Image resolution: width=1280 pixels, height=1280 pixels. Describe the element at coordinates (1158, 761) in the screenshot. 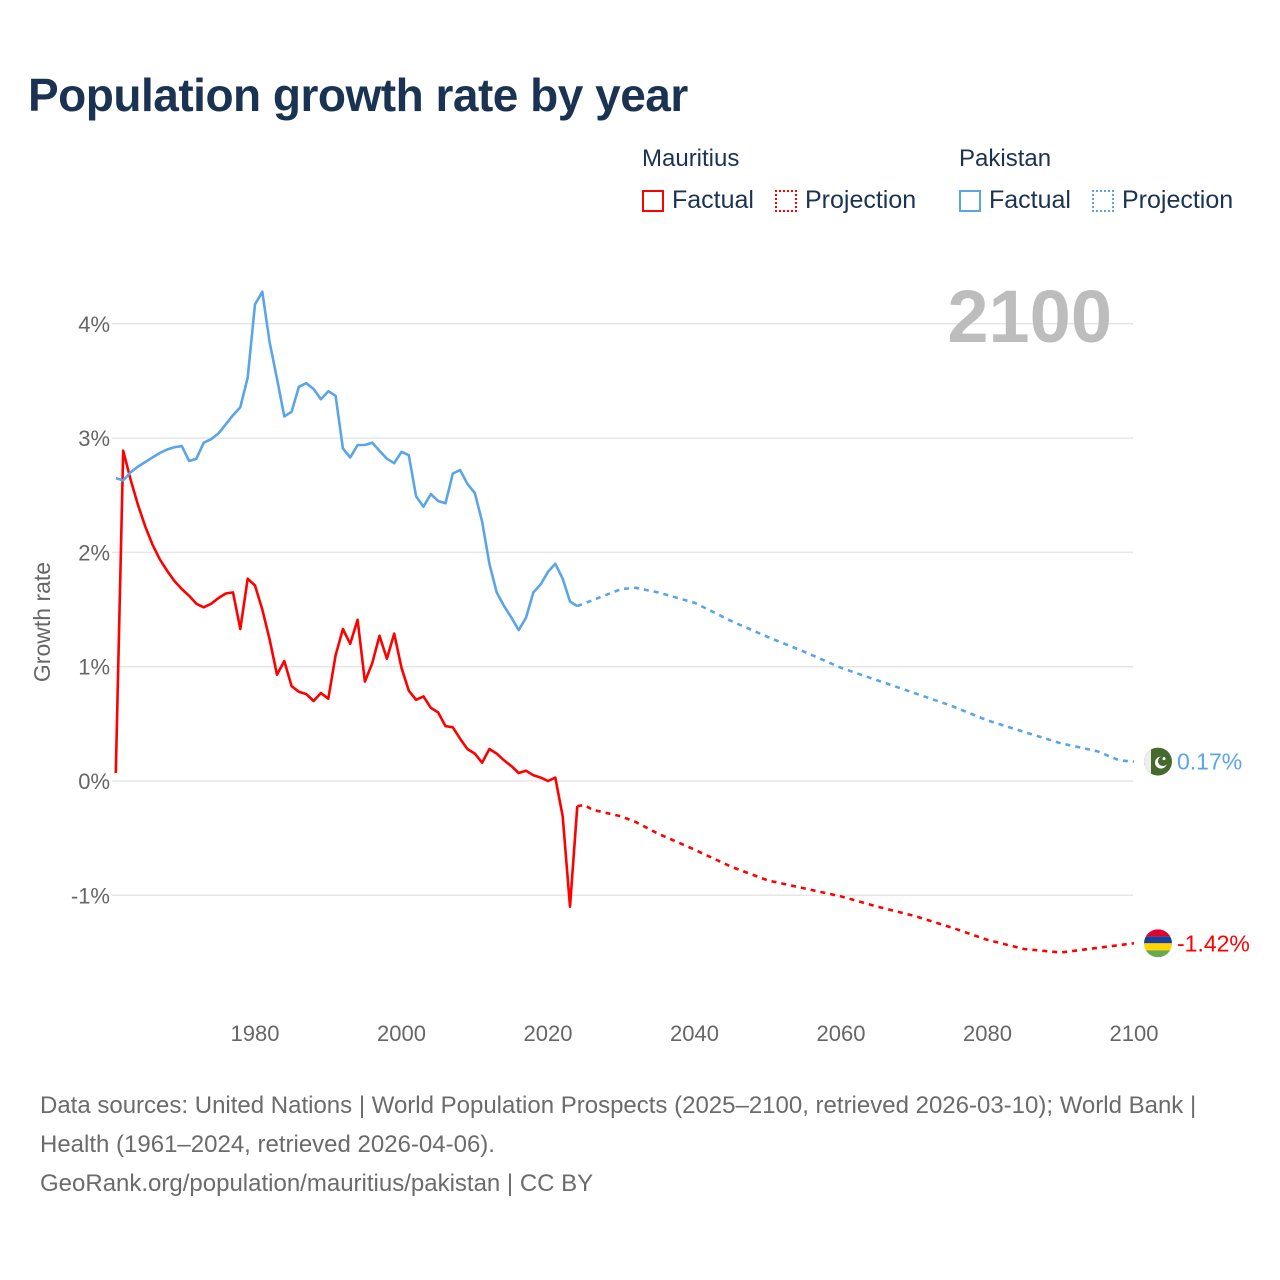

I see `pakistan-flag-icon` at that location.